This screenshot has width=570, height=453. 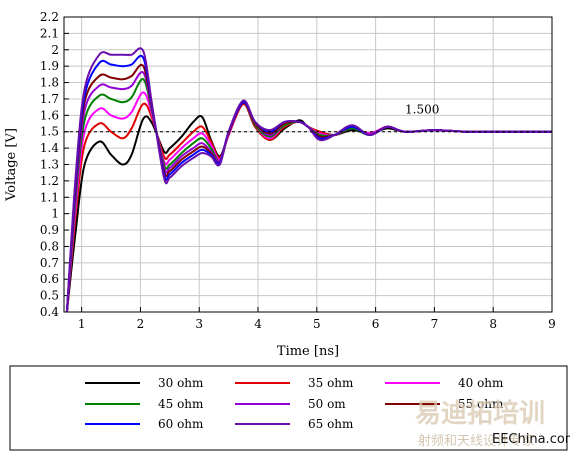 I want to click on y-axis-label: Voltage [V], so click(x=11, y=165).